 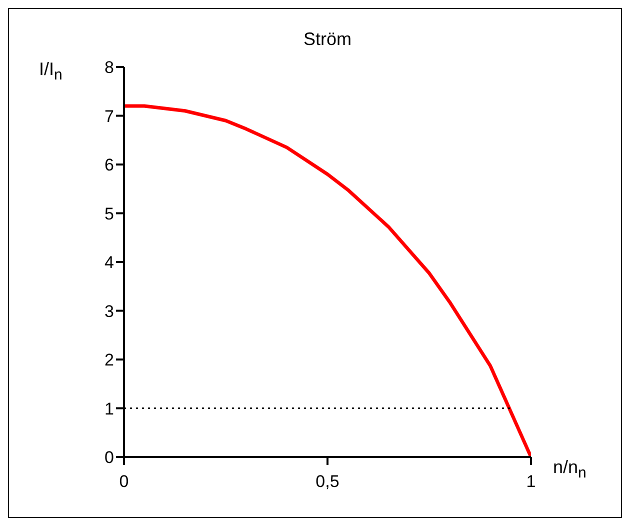 What do you see at coordinates (109, 360) in the screenshot?
I see `y-tick-label: 2` at bounding box center [109, 360].